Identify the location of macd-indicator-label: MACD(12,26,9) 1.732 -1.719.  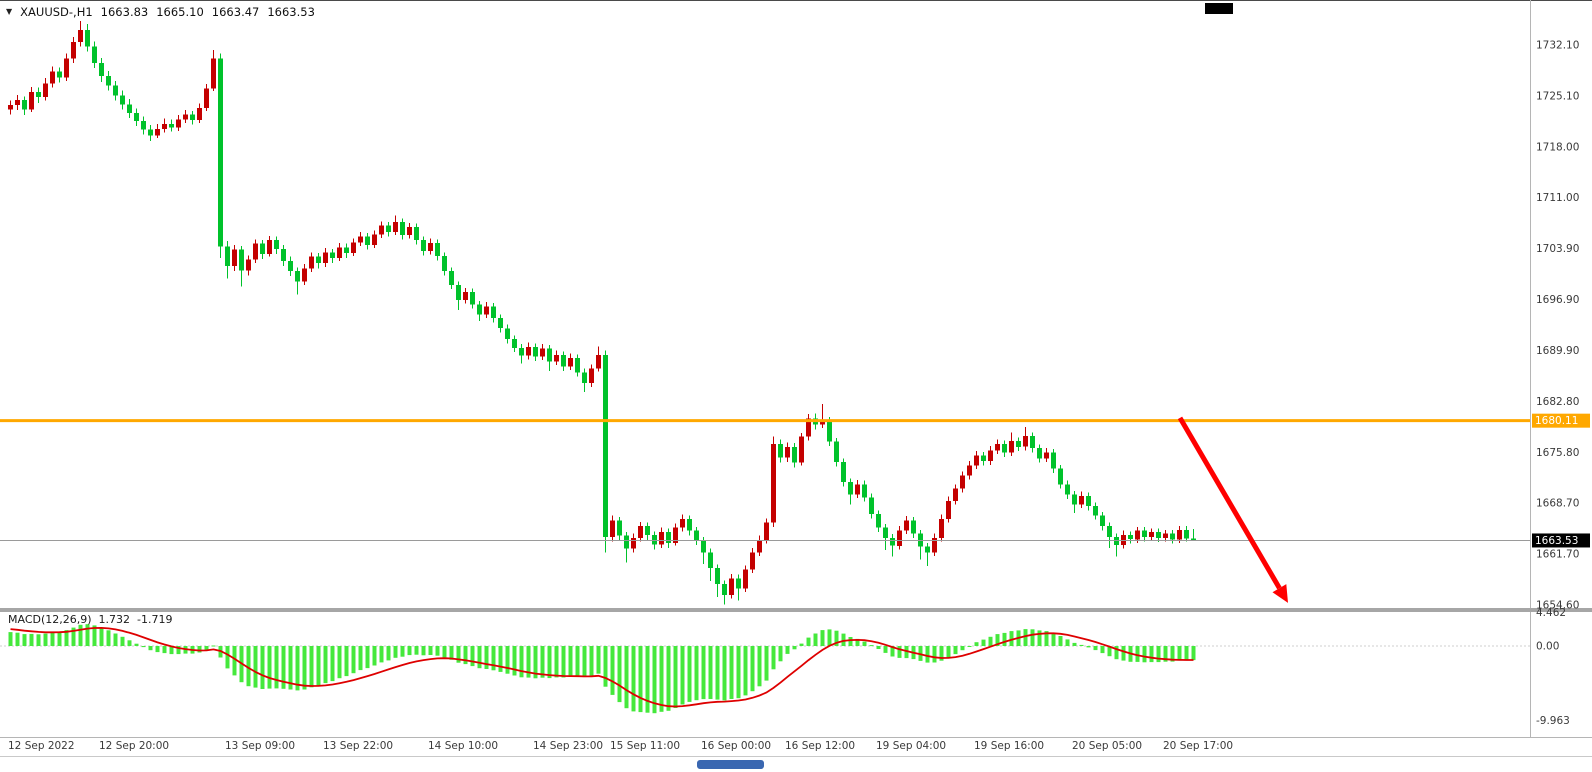
(90, 619).